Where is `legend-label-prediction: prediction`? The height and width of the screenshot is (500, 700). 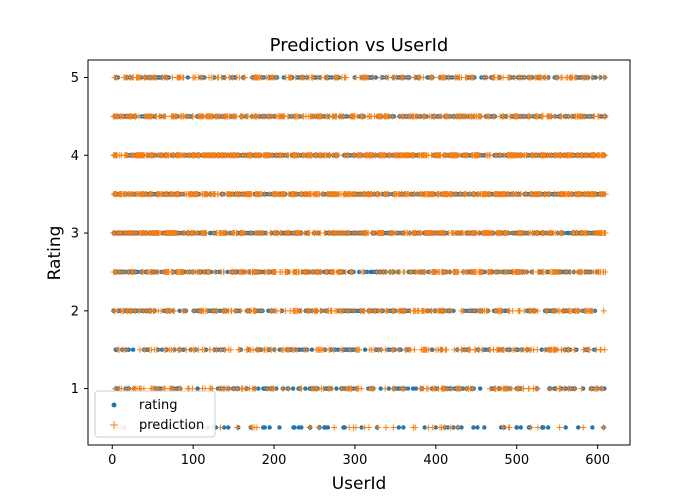 legend-label-prediction: prediction is located at coordinates (171, 425).